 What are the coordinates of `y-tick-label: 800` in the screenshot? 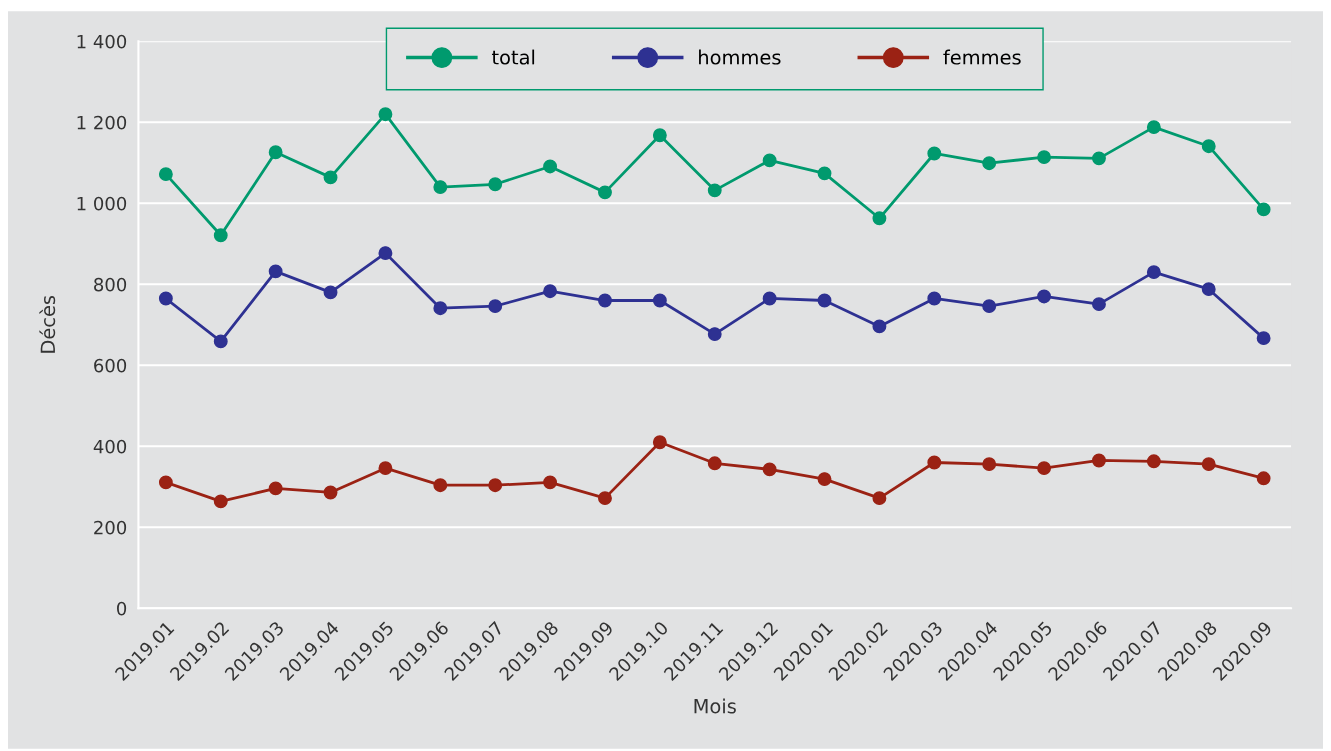 It's located at (110, 284).